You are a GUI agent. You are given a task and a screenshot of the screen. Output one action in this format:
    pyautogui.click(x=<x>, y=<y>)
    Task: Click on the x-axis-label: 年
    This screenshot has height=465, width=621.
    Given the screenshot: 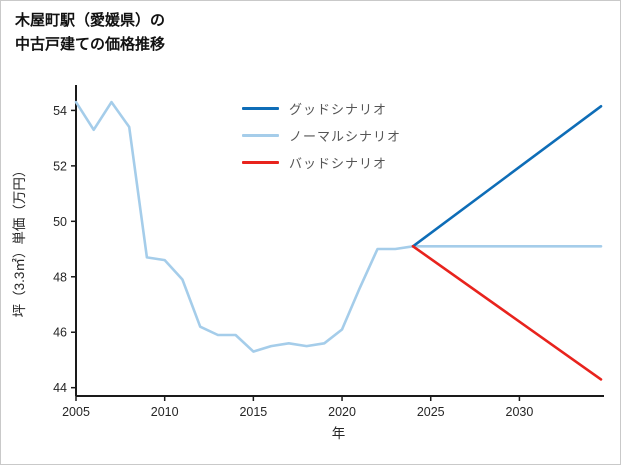 What is the action you would take?
    pyautogui.click(x=339, y=433)
    